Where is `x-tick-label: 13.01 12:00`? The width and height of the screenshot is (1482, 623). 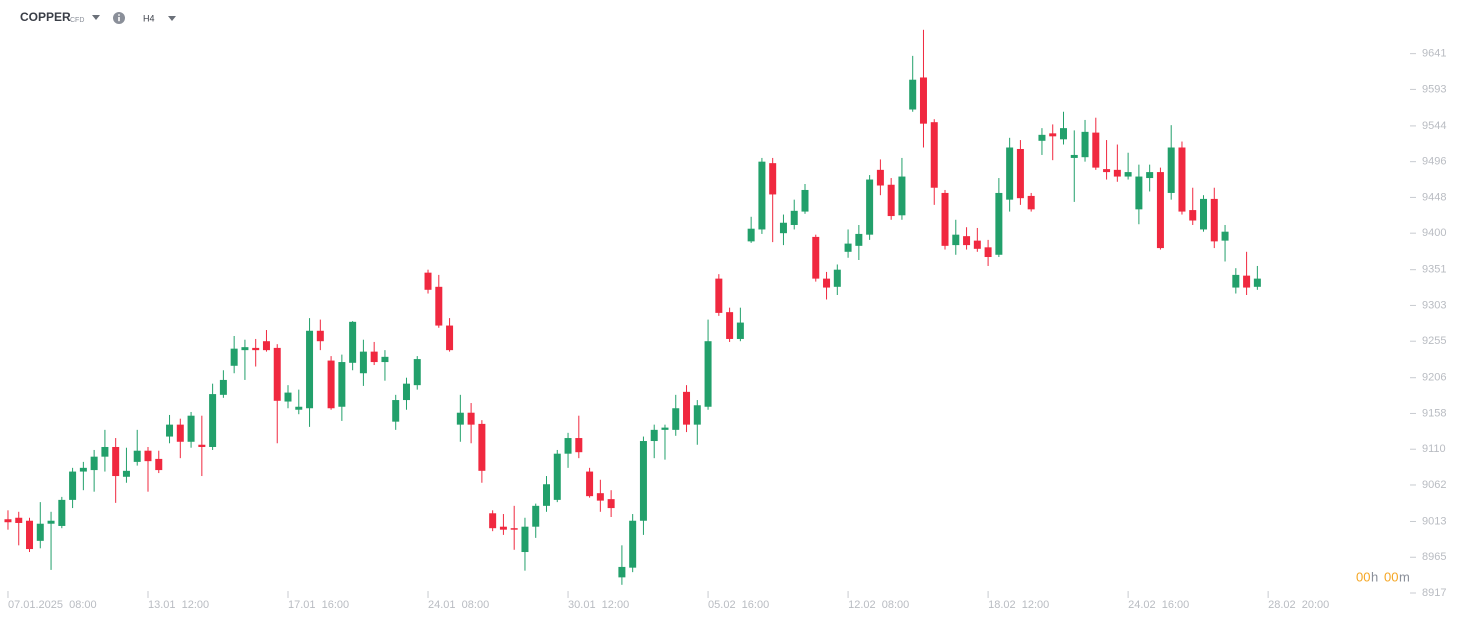
x-tick-label: 13.01 12:00 is located at coordinates (178, 605).